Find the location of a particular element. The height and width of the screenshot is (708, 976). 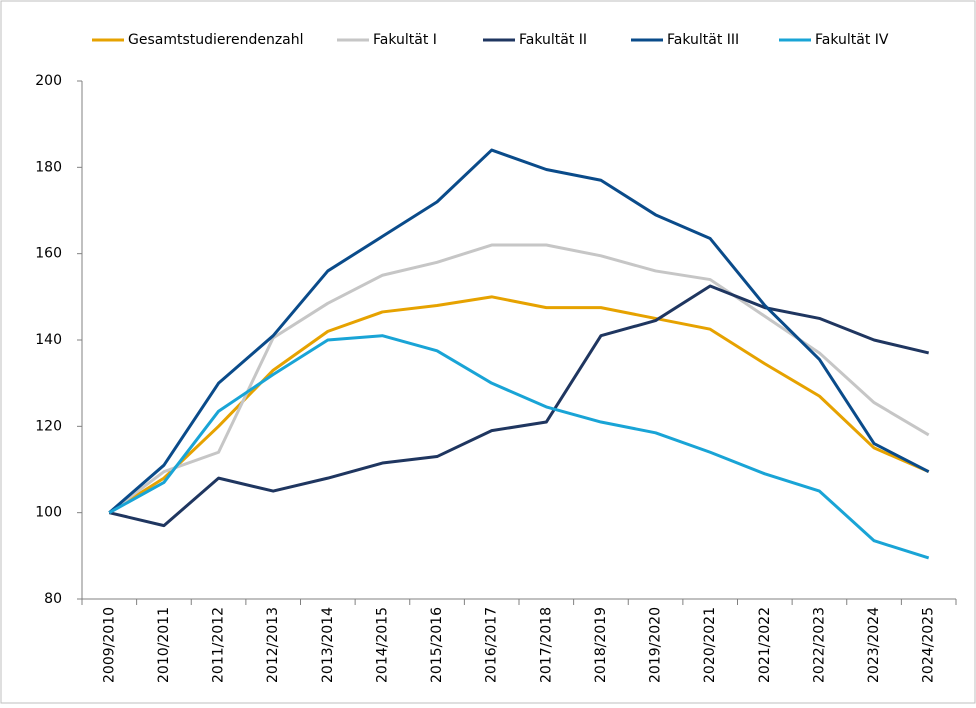

y-tick-label: 80 is located at coordinates (53, 599).